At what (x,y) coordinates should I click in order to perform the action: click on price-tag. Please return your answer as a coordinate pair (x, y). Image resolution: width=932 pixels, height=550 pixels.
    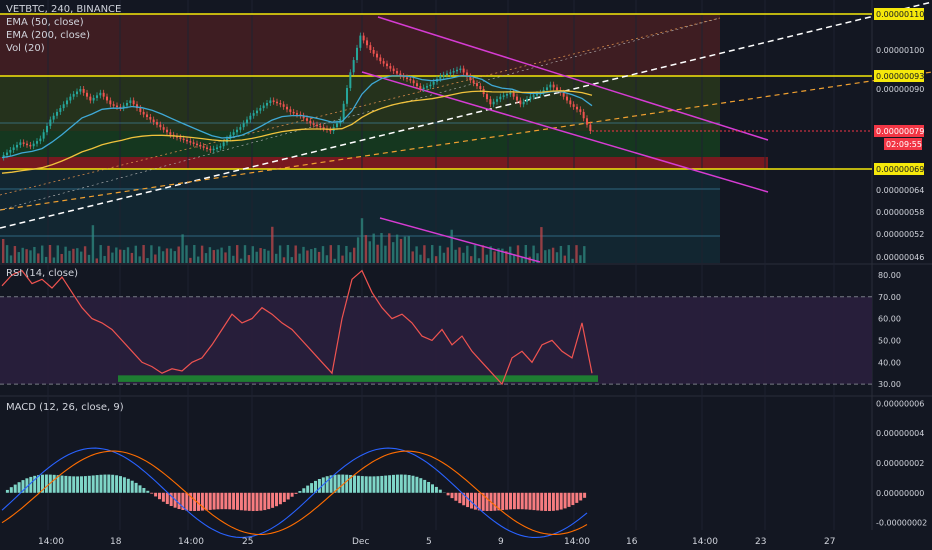
    Looking at the image, I should click on (899, 169).